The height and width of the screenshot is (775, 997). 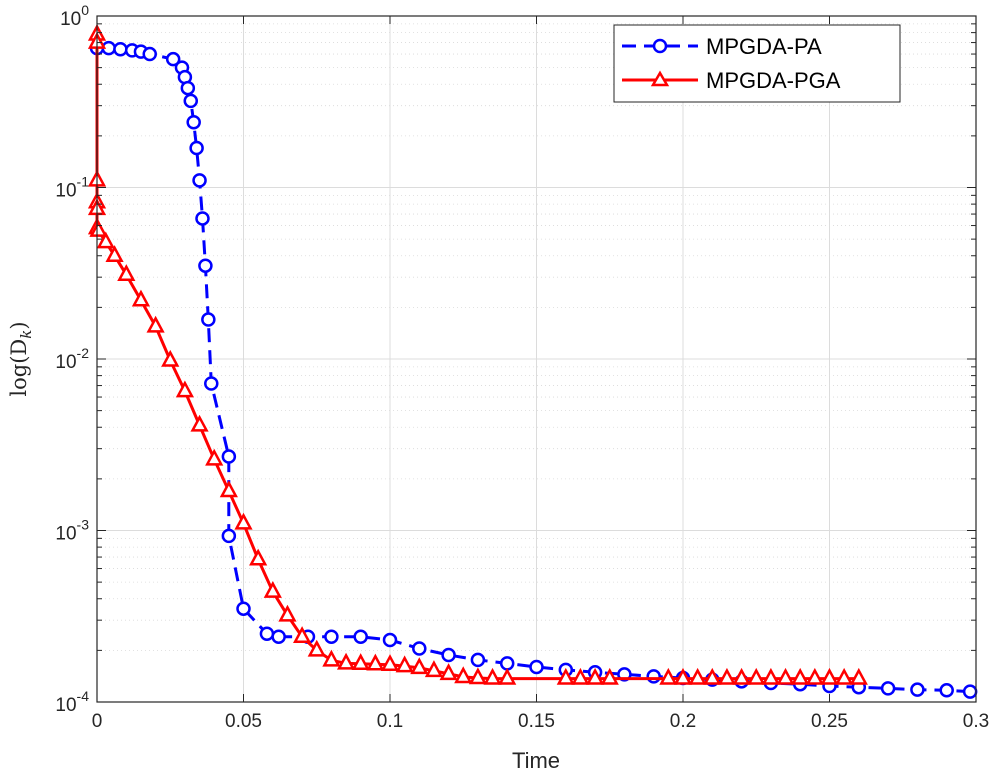 What do you see at coordinates (829, 721) in the screenshot?
I see `x-tick-label: 0.25` at bounding box center [829, 721].